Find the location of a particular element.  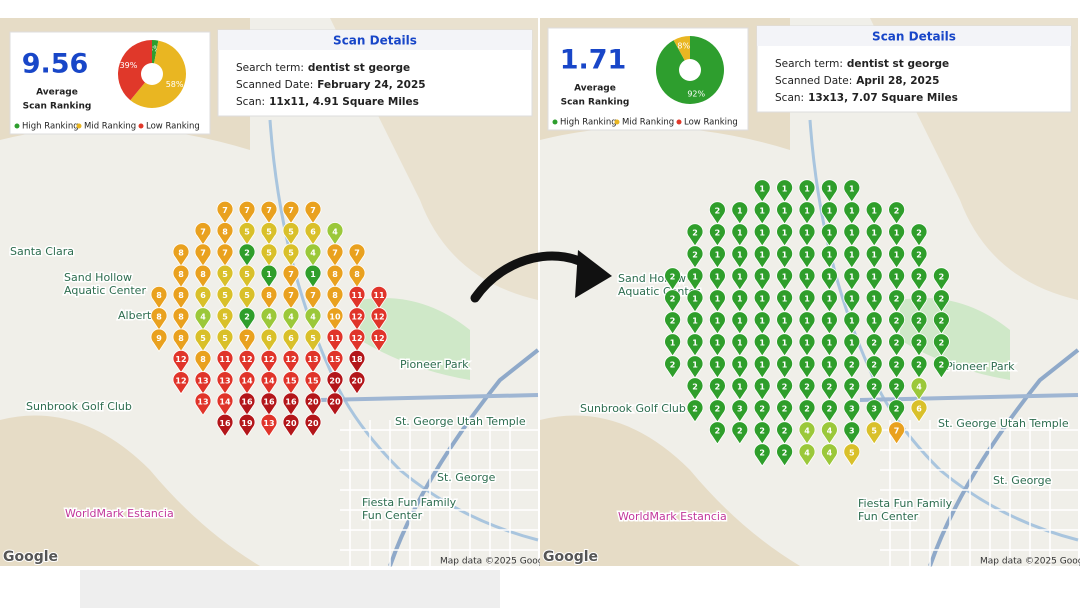

shadow is located at coordinates (290, 589).